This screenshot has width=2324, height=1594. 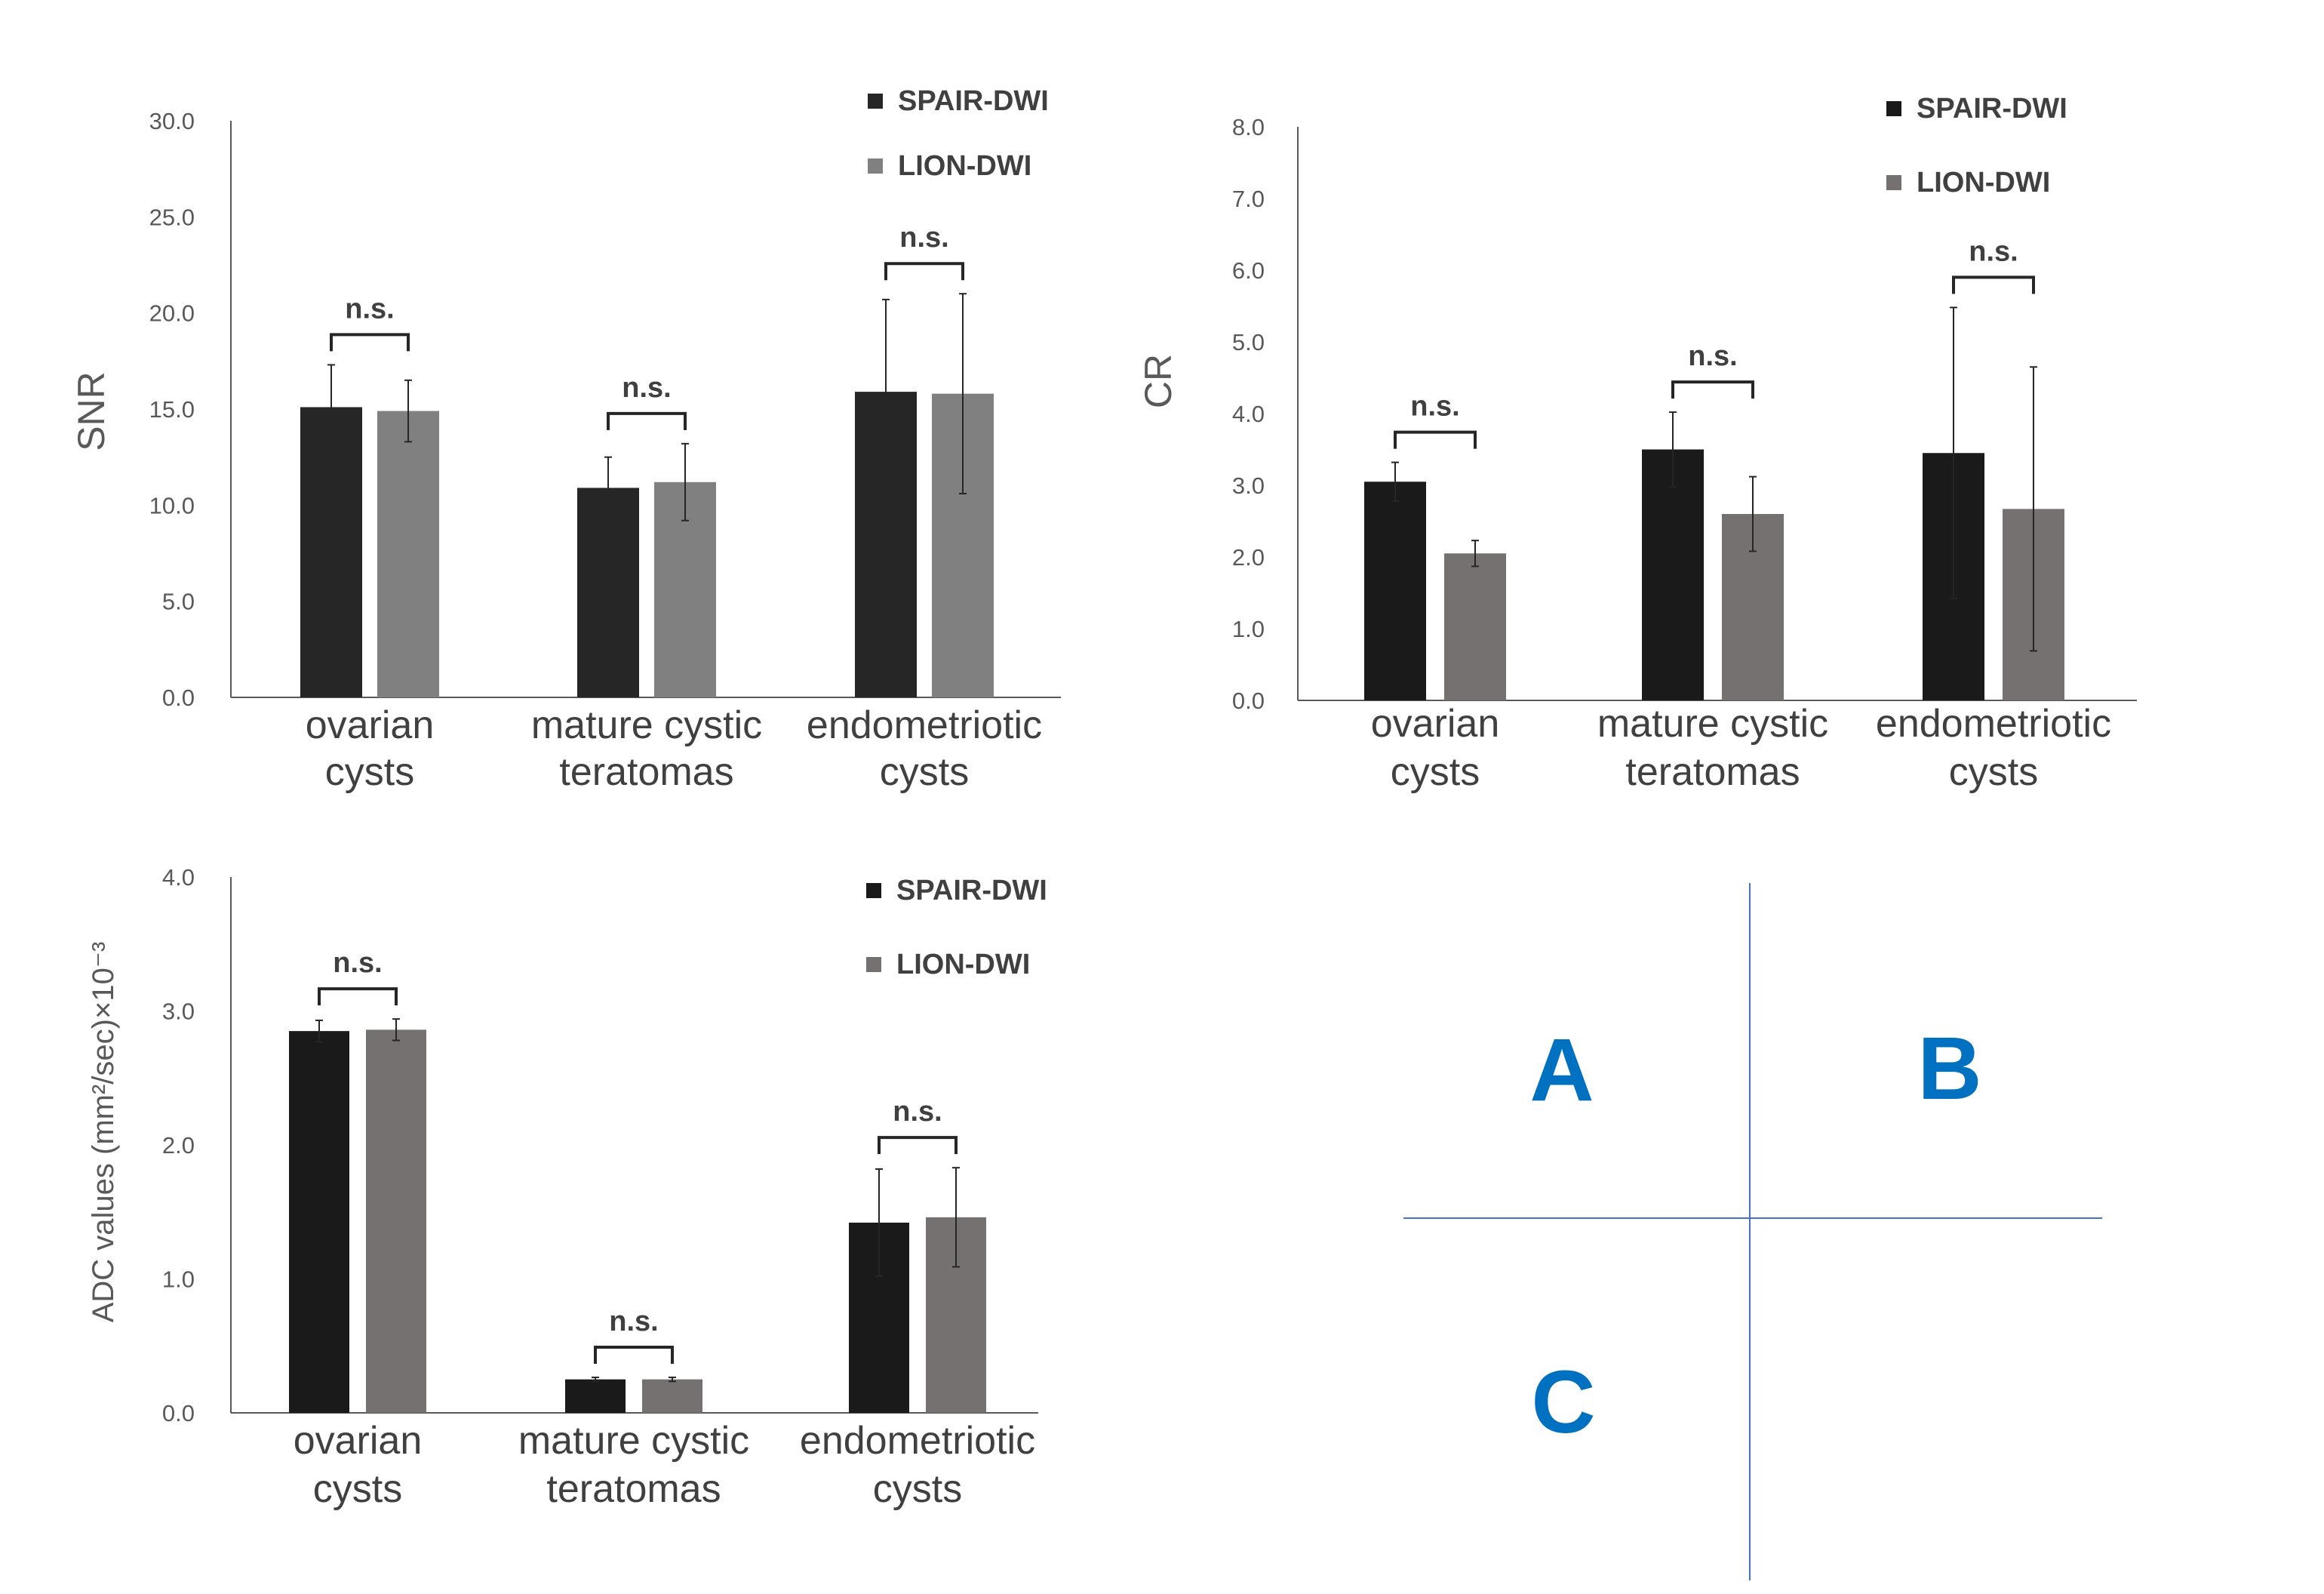 I want to click on y-tick-label: 15.0, so click(x=172, y=409).